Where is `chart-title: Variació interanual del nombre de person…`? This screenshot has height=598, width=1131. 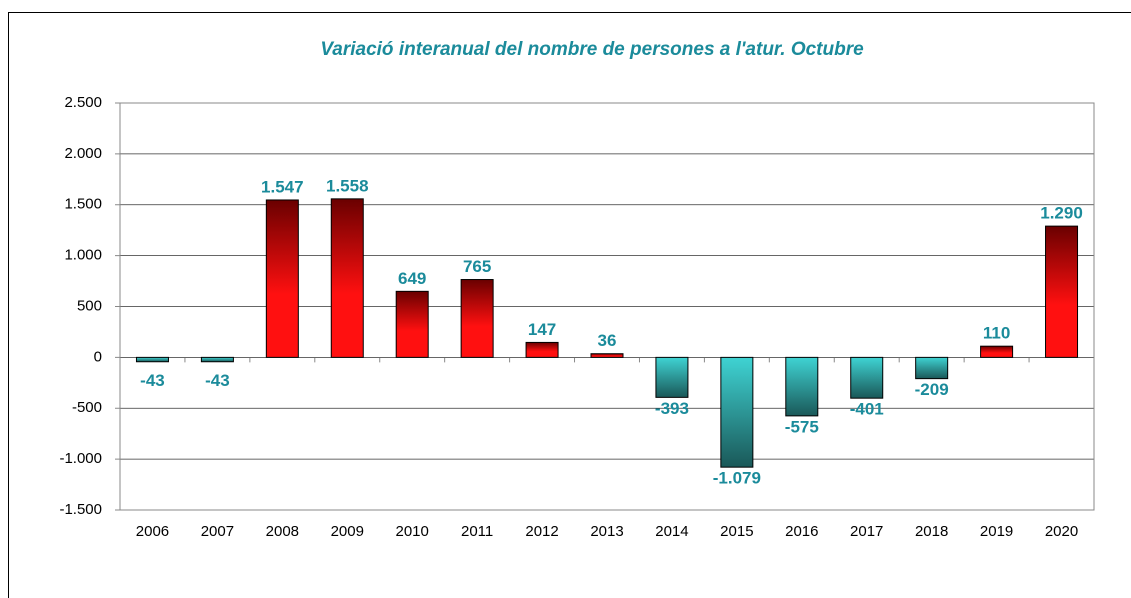
chart-title: Variació interanual del nombre de person… is located at coordinates (592, 49).